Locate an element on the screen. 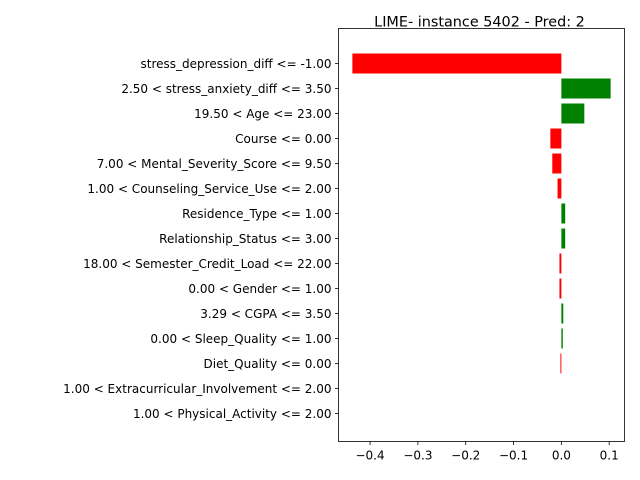  y-tick-label: 1.00 < Physical_Activity <= 2.00 is located at coordinates (232, 414).